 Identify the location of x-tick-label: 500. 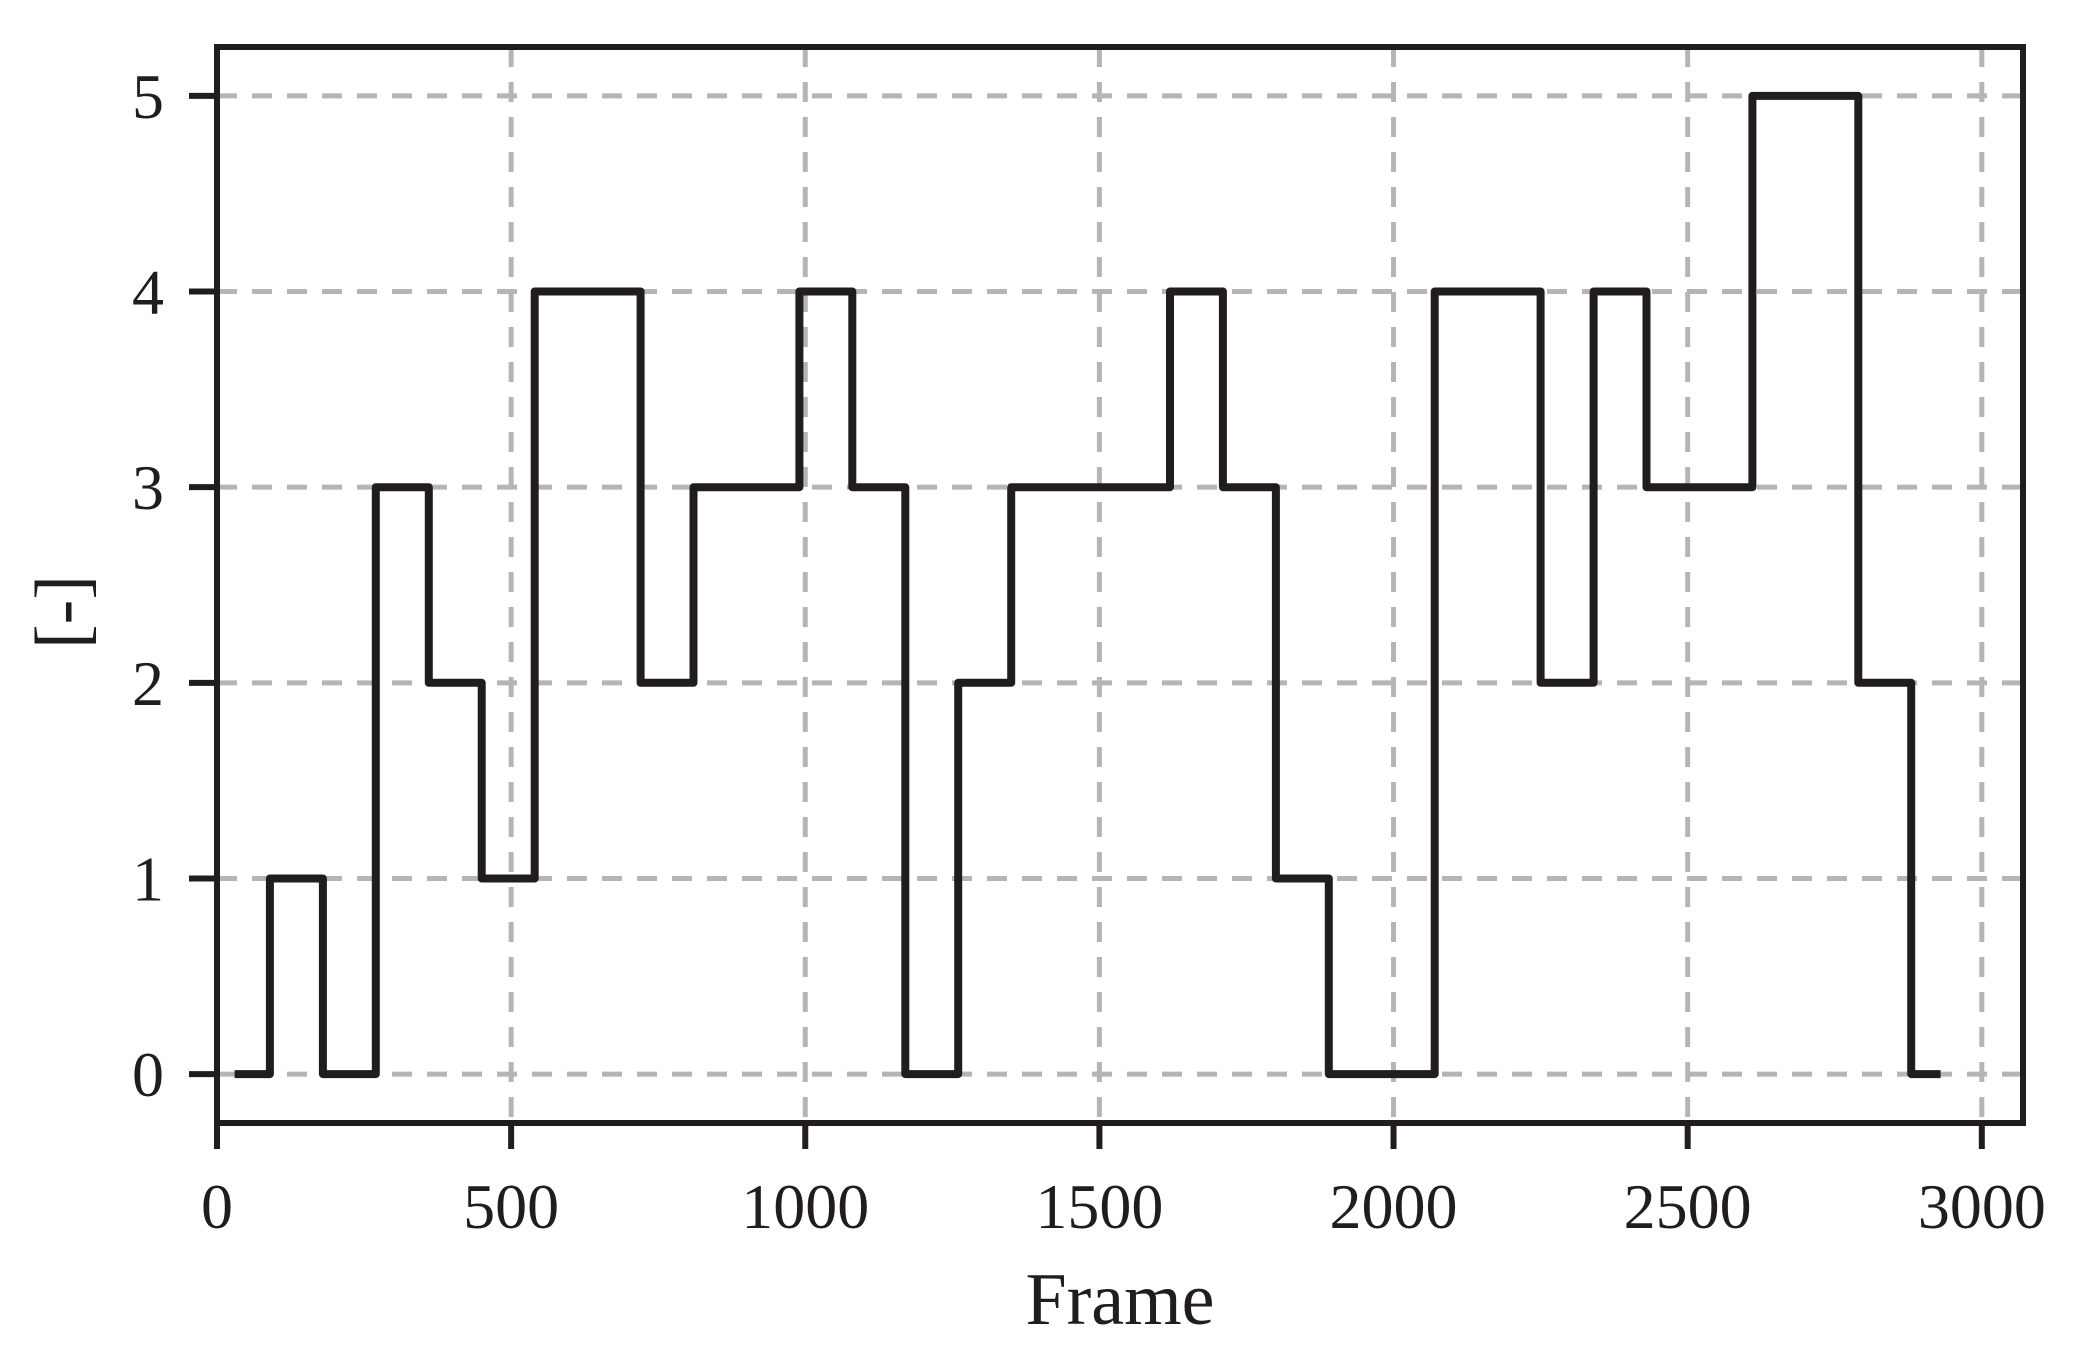
(511, 1206).